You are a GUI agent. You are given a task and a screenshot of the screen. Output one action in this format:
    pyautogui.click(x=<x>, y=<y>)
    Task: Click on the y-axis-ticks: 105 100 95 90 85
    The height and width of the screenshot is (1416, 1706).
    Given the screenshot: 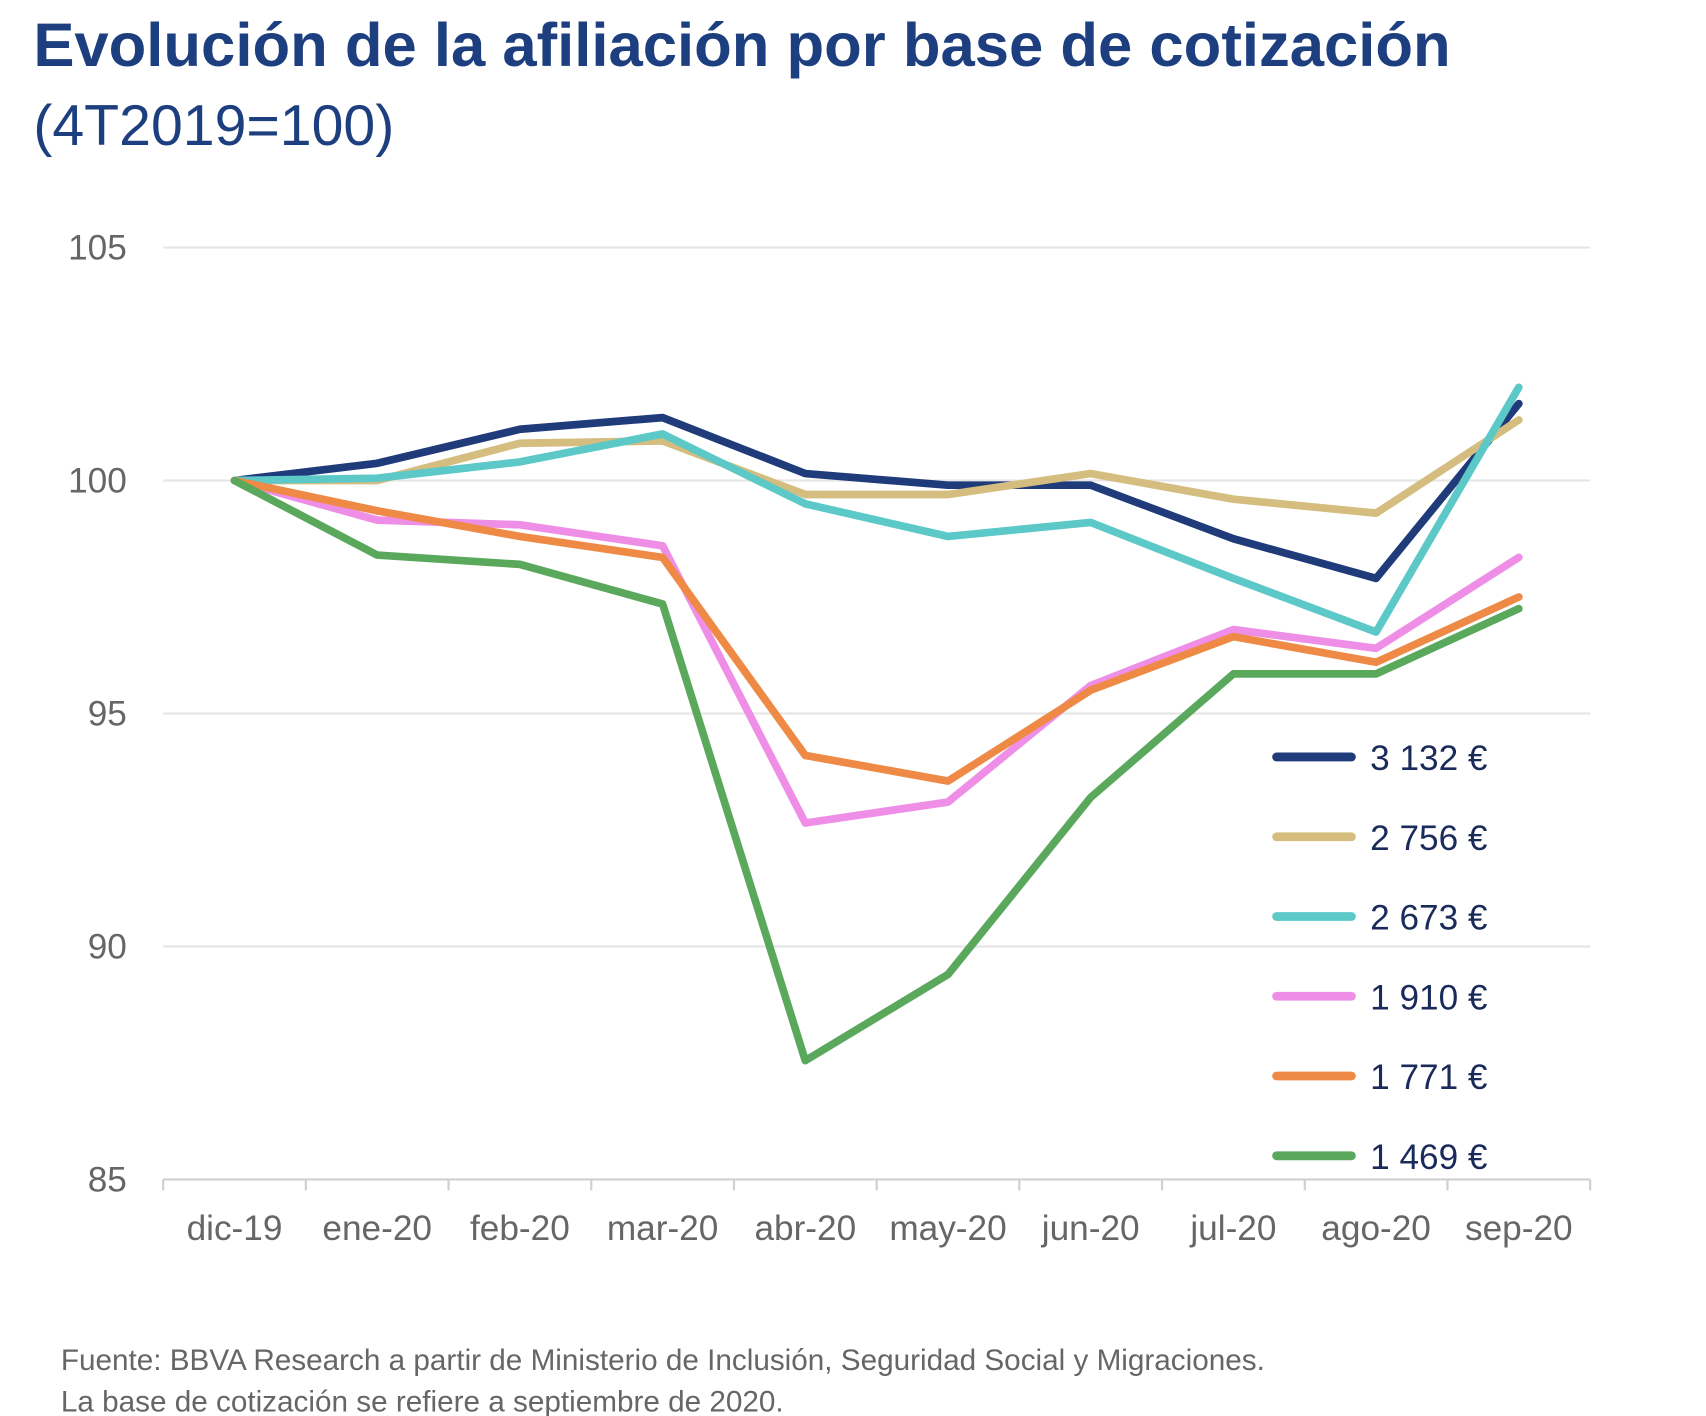 What is the action you would take?
    pyautogui.click(x=97, y=714)
    